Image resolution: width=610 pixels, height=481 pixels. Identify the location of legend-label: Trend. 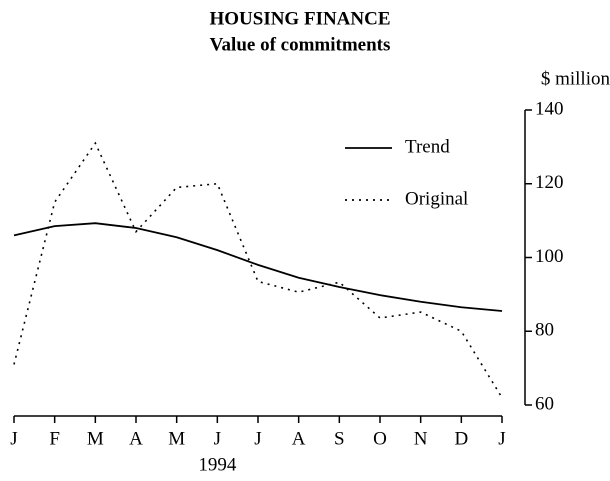
(427, 146).